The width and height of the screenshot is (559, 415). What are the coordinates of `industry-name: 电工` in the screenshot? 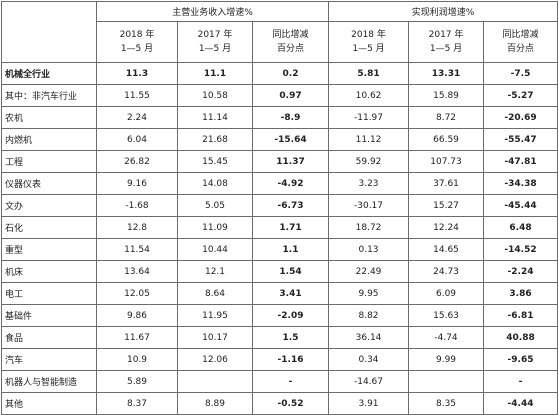 It's located at (49, 293).